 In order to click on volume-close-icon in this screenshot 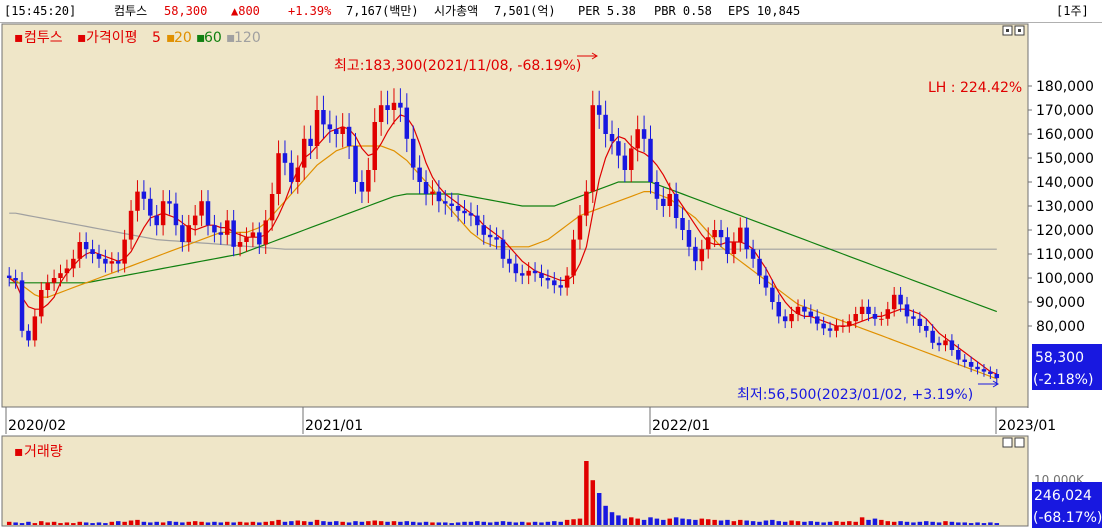, I will do `click(1019, 442)`.